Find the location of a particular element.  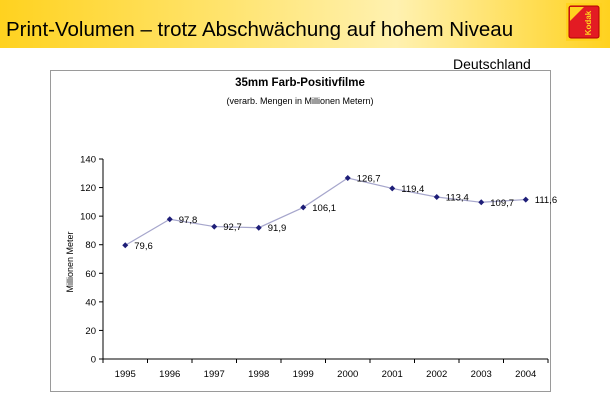

data-label: 119,4 is located at coordinates (412, 189).